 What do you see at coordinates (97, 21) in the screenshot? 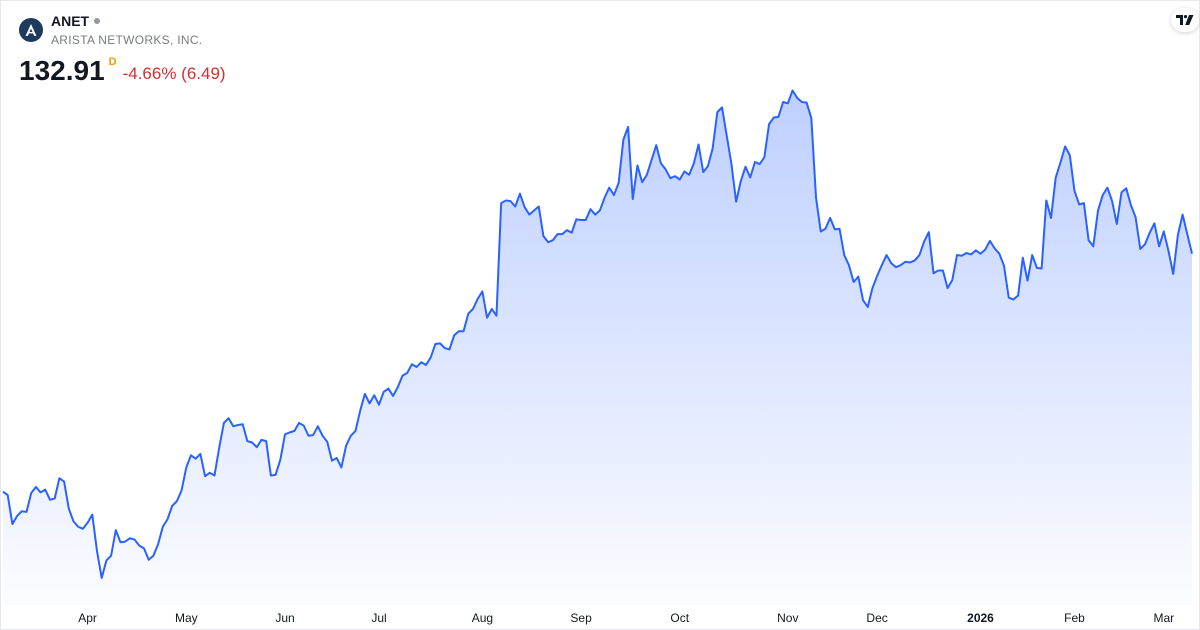
I see `market-status-dot-icon` at bounding box center [97, 21].